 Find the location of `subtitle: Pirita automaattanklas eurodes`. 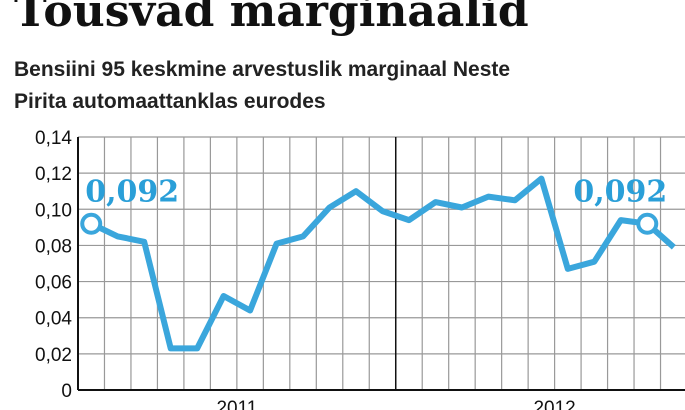

subtitle: Pirita automaattanklas eurodes is located at coordinates (170, 101).